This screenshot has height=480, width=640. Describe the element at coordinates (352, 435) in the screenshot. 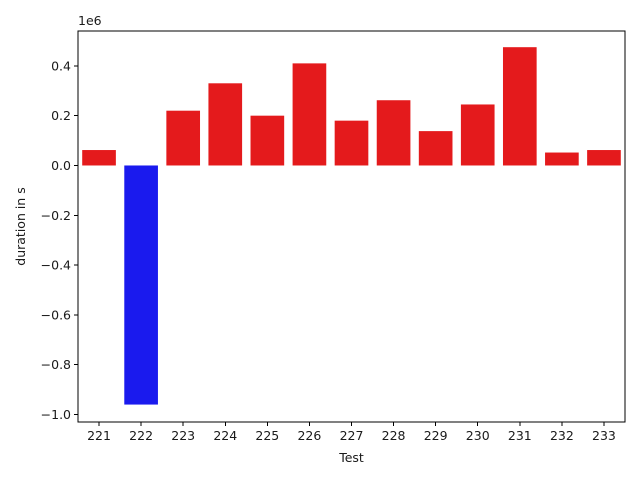

I see `x-tick-label: 227` at that location.